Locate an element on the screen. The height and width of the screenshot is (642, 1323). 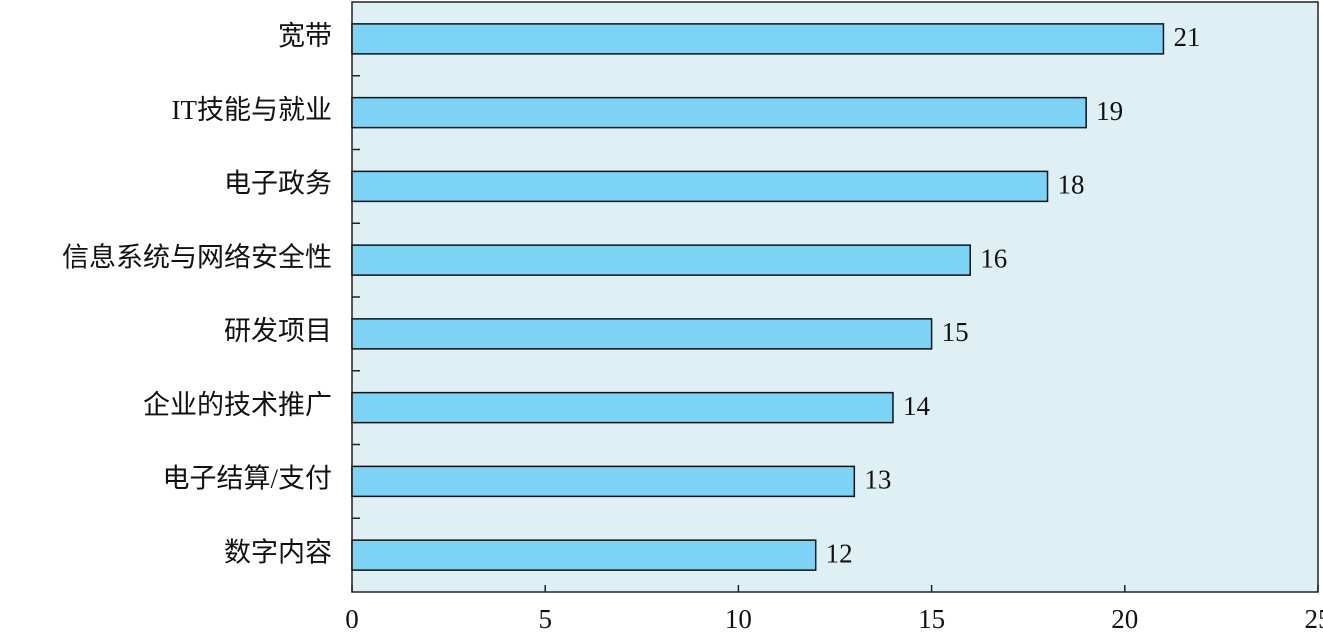
value-label: 19 is located at coordinates (1109, 111).